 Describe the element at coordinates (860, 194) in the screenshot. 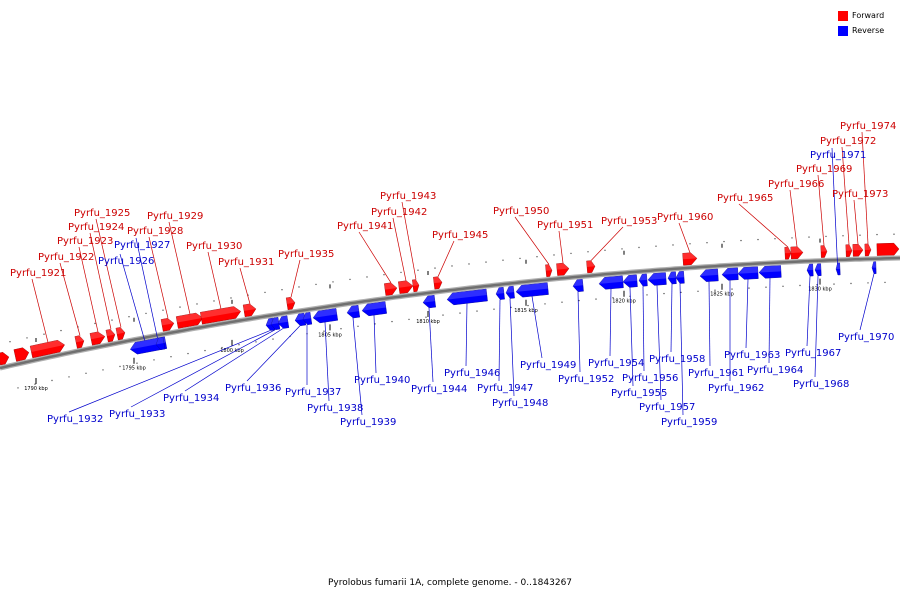

I see `gene-label: Pyrfu_1973` at that location.